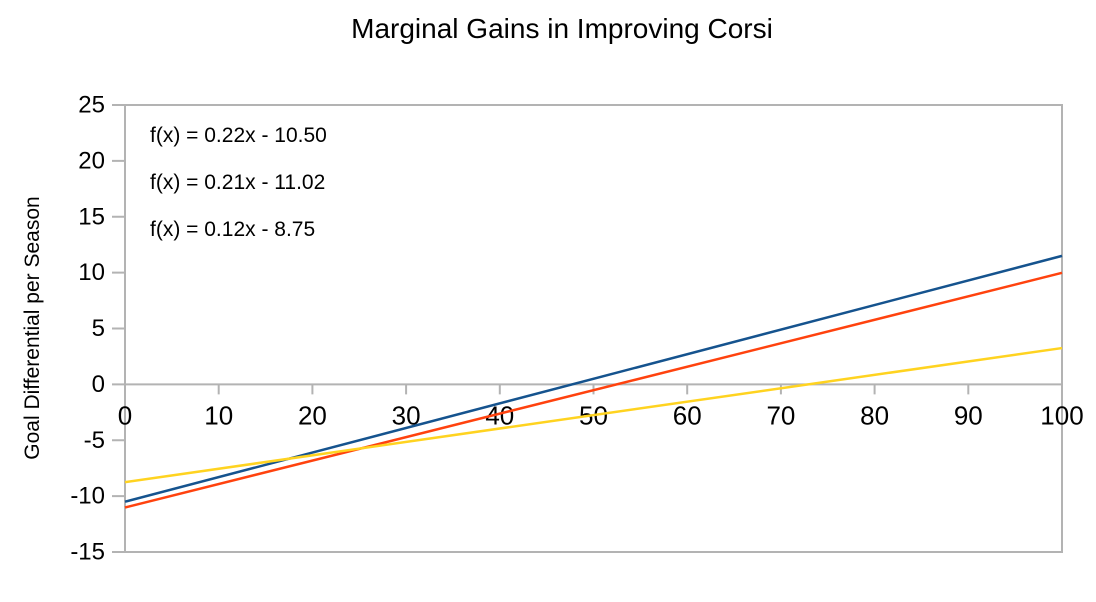 This screenshot has height=602, width=1096. What do you see at coordinates (94, 440) in the screenshot?
I see `y-tick-label: -5` at bounding box center [94, 440].